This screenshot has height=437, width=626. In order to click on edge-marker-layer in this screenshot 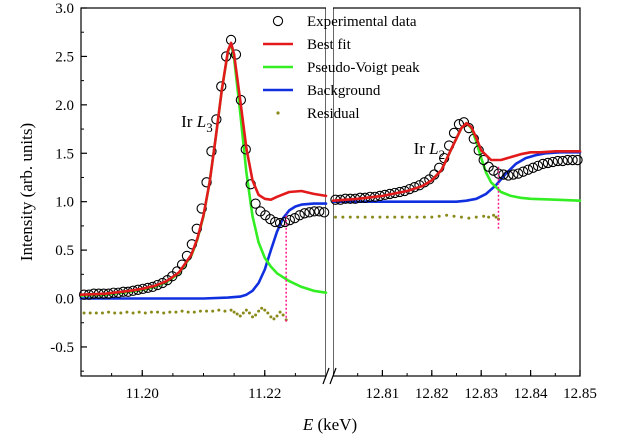, I will do `click(392, 243)`.